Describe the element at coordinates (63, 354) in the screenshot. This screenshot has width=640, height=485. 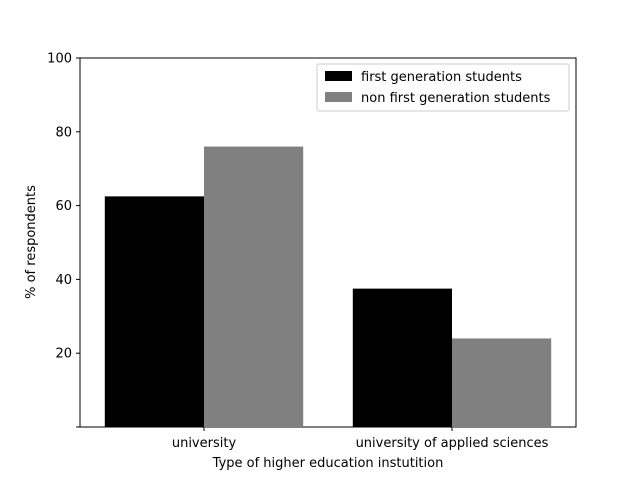
I see `y-tick-label: 20` at that location.